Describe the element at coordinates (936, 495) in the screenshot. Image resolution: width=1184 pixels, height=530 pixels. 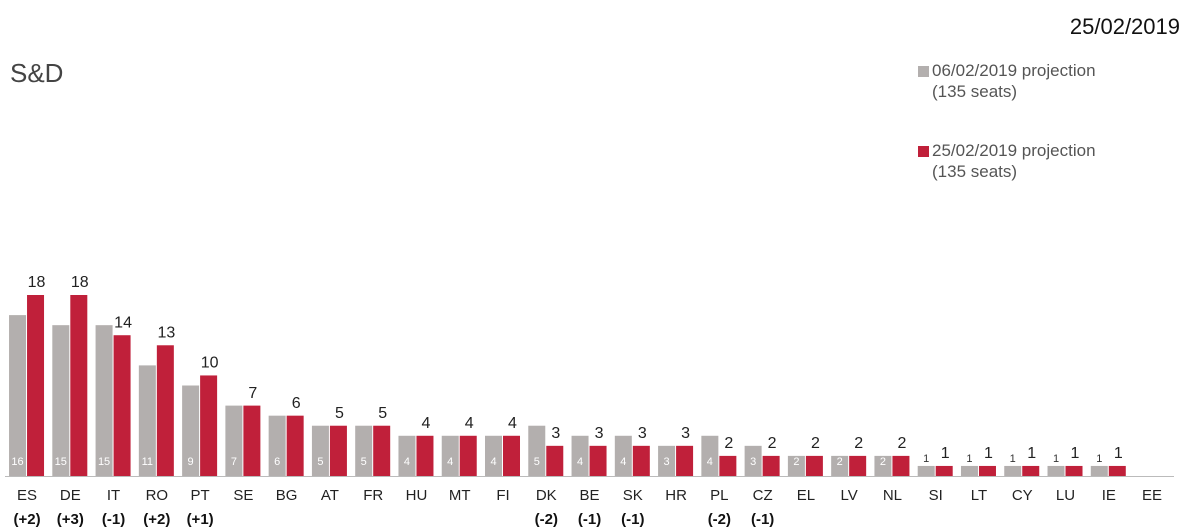
I see `x-tick-label: SI` at that location.